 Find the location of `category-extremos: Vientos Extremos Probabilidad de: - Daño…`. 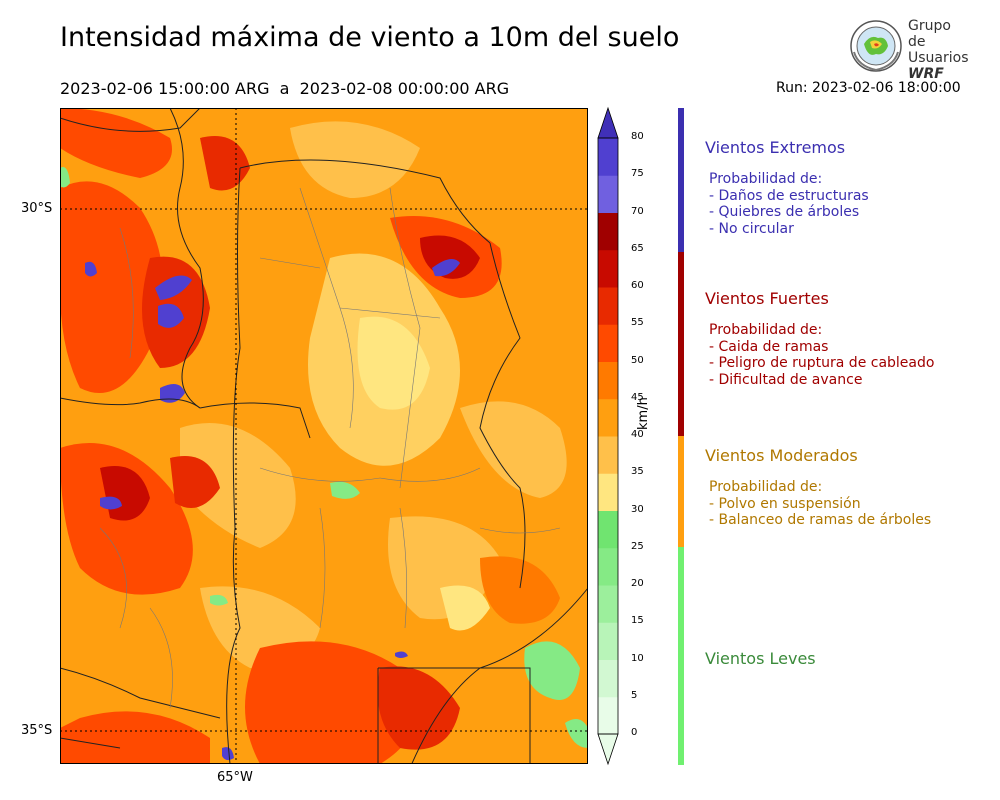

category-extremos: Vientos Extremos Probabilidad de: - Daño… is located at coordinates (787, 187).